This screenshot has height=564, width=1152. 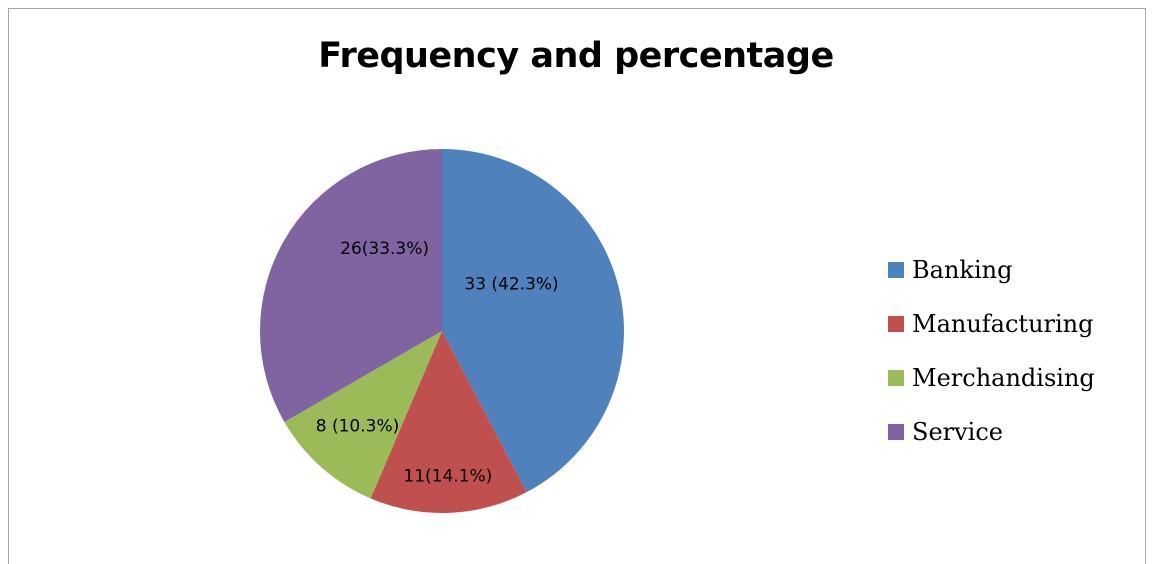 I want to click on legend-swatch-banking, so click(x=896, y=270).